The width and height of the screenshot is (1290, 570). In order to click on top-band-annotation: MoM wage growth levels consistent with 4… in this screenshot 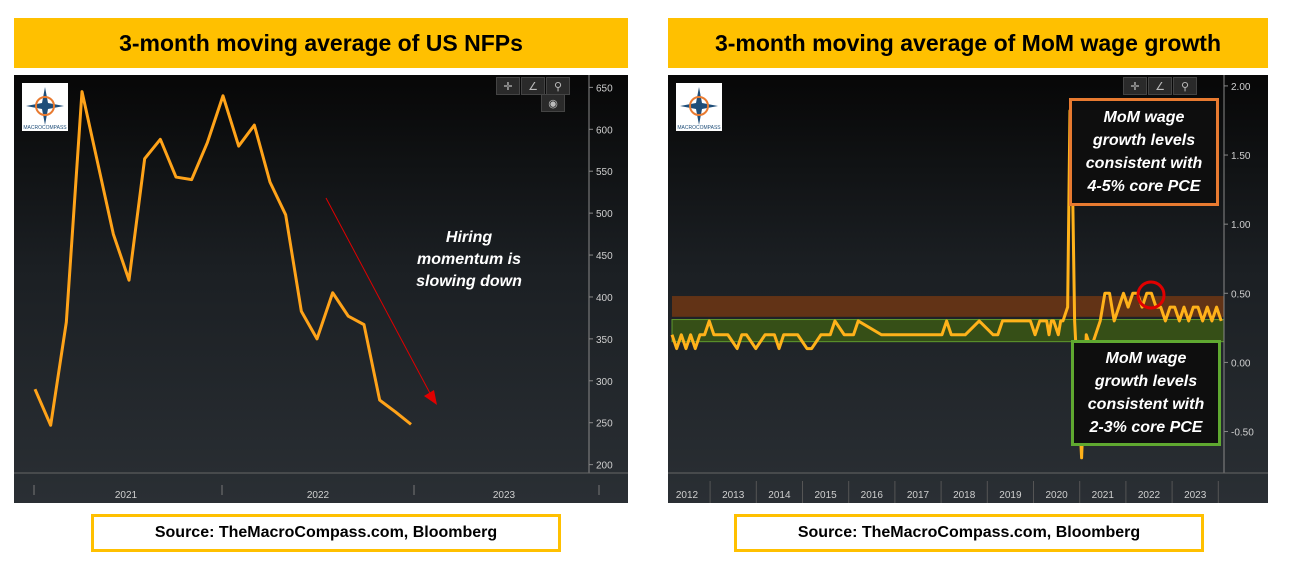, I will do `click(1144, 152)`.